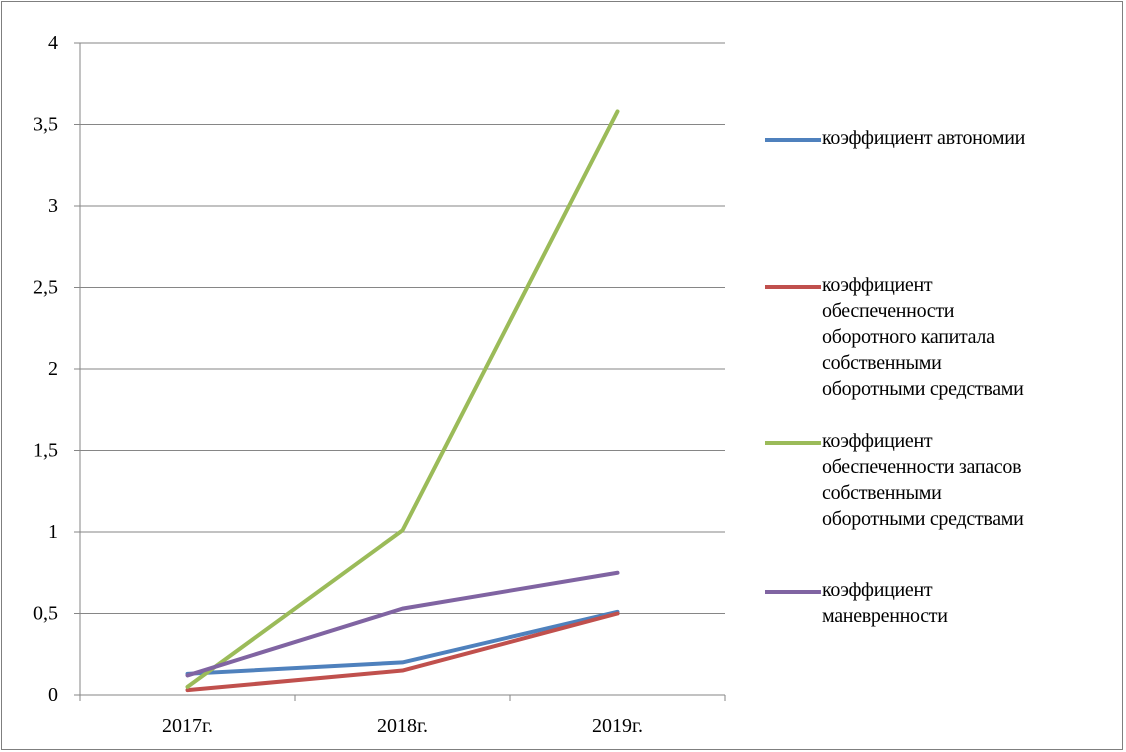 The image size is (1126, 752). What do you see at coordinates (793, 443) in the screenshot?
I see `legend-swatch-inventory` at bounding box center [793, 443].